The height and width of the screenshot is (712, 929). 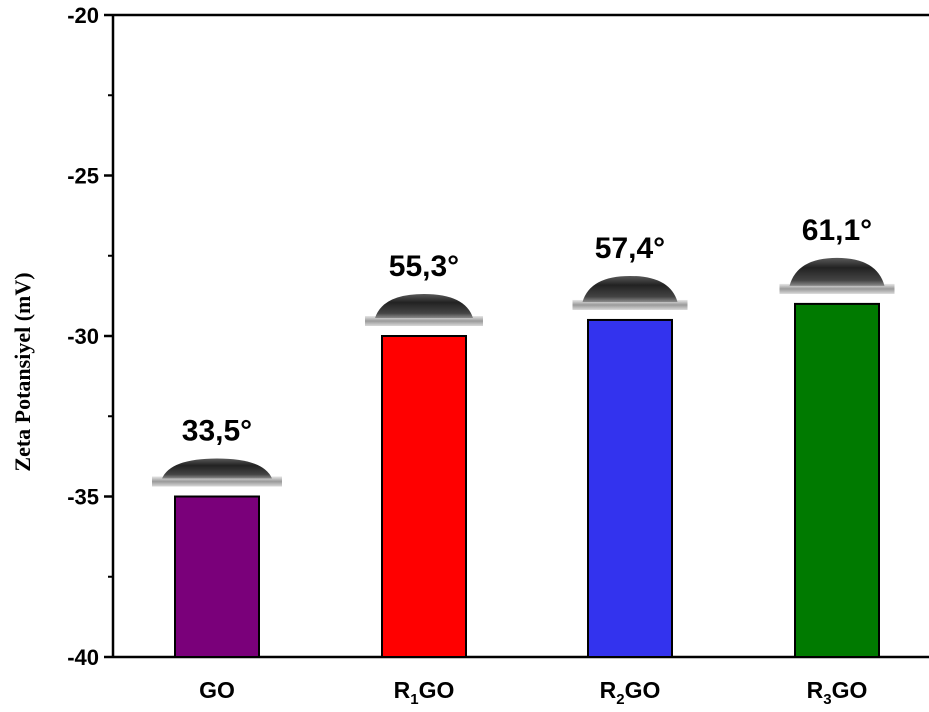 What do you see at coordinates (83, 176) in the screenshot?
I see `y-tick-label: -25` at bounding box center [83, 176].